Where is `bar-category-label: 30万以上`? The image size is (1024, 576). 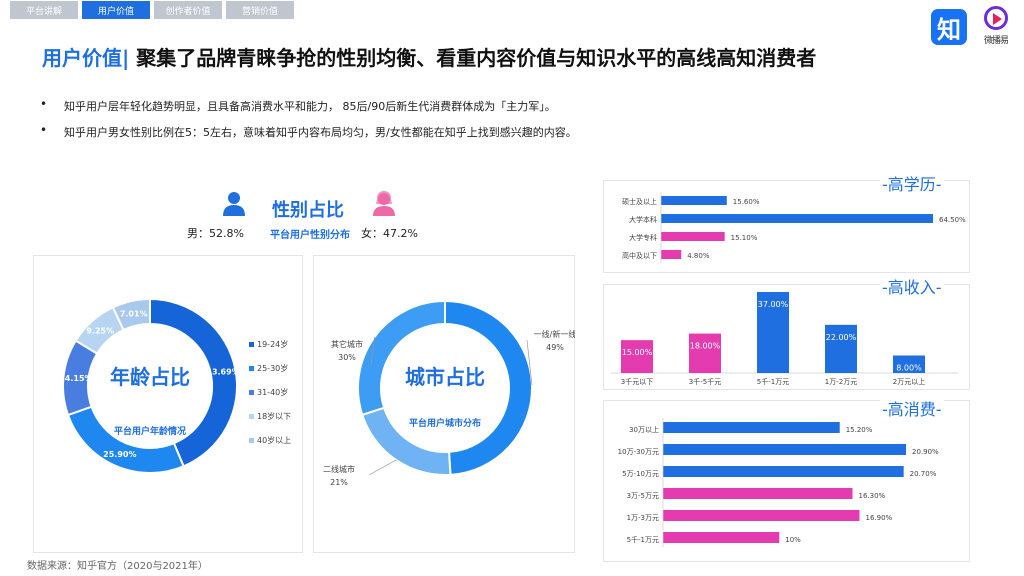
bar-category-label: 30万以上 is located at coordinates (644, 429).